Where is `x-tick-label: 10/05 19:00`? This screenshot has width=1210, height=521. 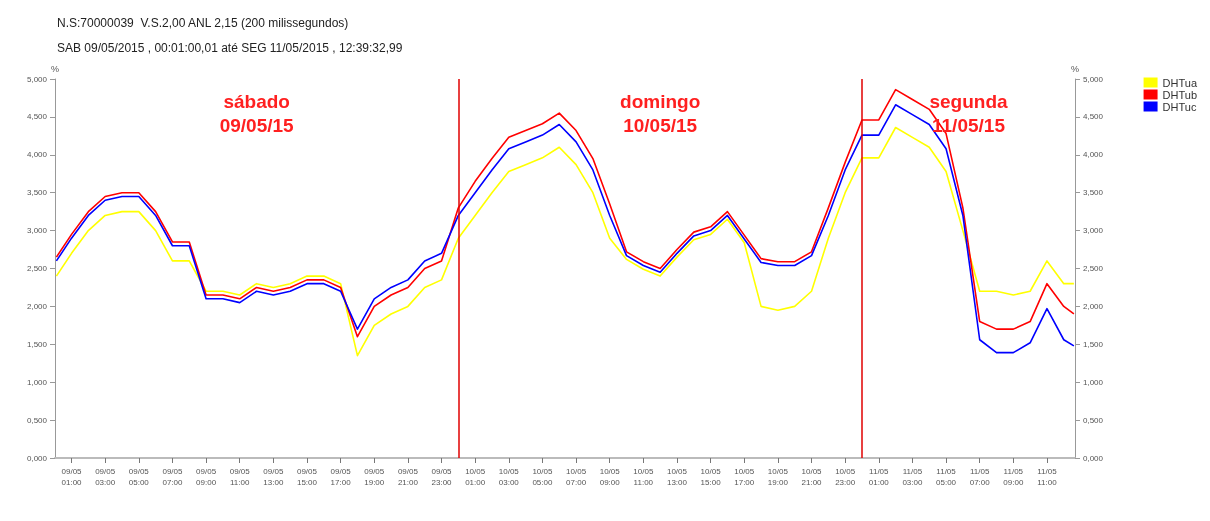 x-tick-label: 10/05 19:00 is located at coordinates (778, 477).